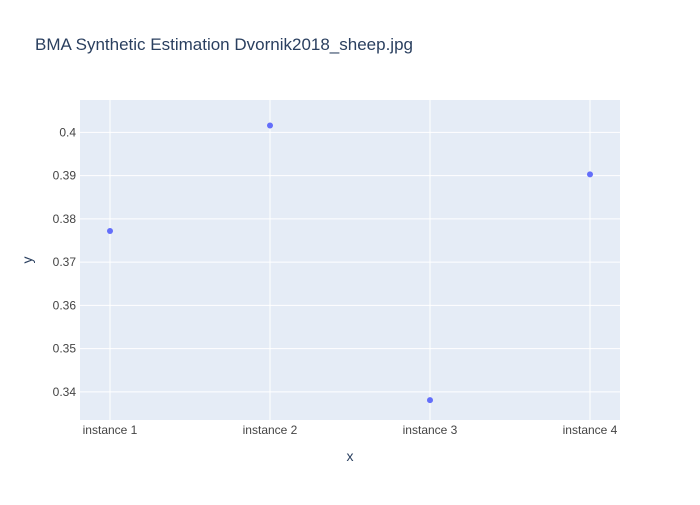 The image size is (700, 505). I want to click on y-tick-label: 0.36, so click(65, 305).